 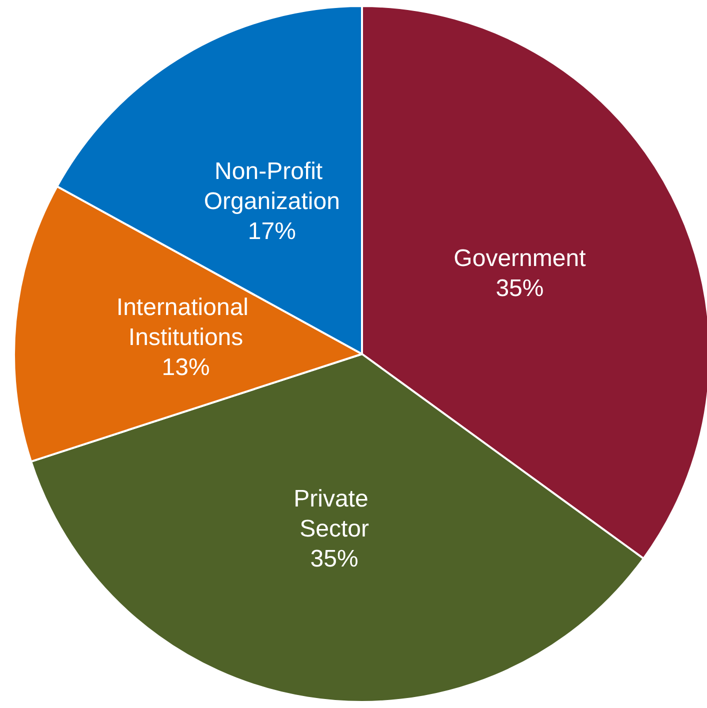 I want to click on slice-label: Government, so click(x=520, y=258).